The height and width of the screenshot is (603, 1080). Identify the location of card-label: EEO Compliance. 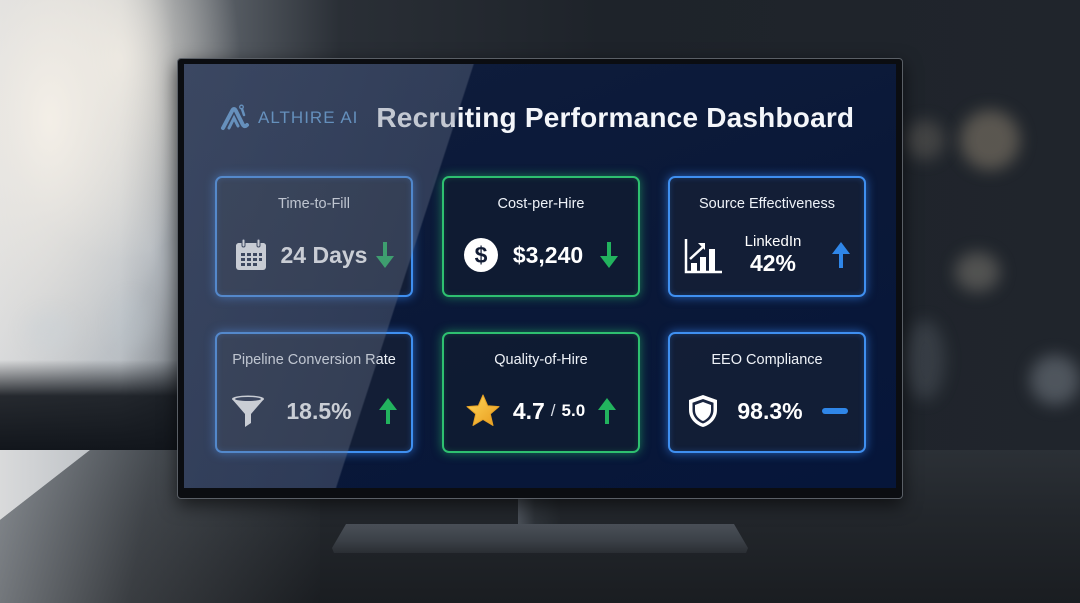
(767, 360).